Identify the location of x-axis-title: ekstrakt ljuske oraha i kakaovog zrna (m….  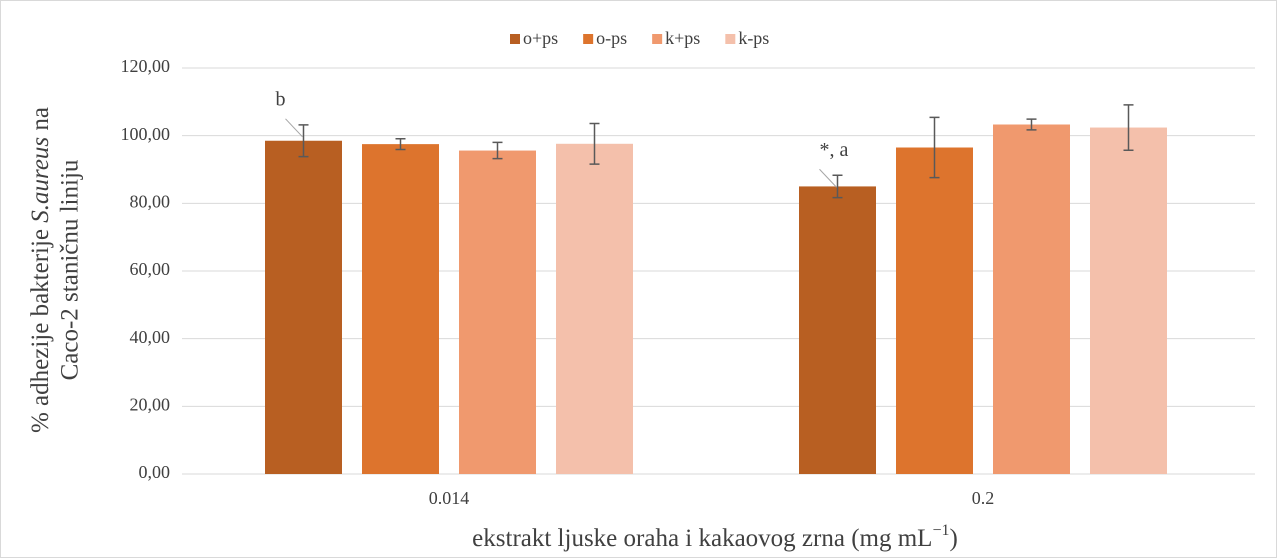
(715, 537).